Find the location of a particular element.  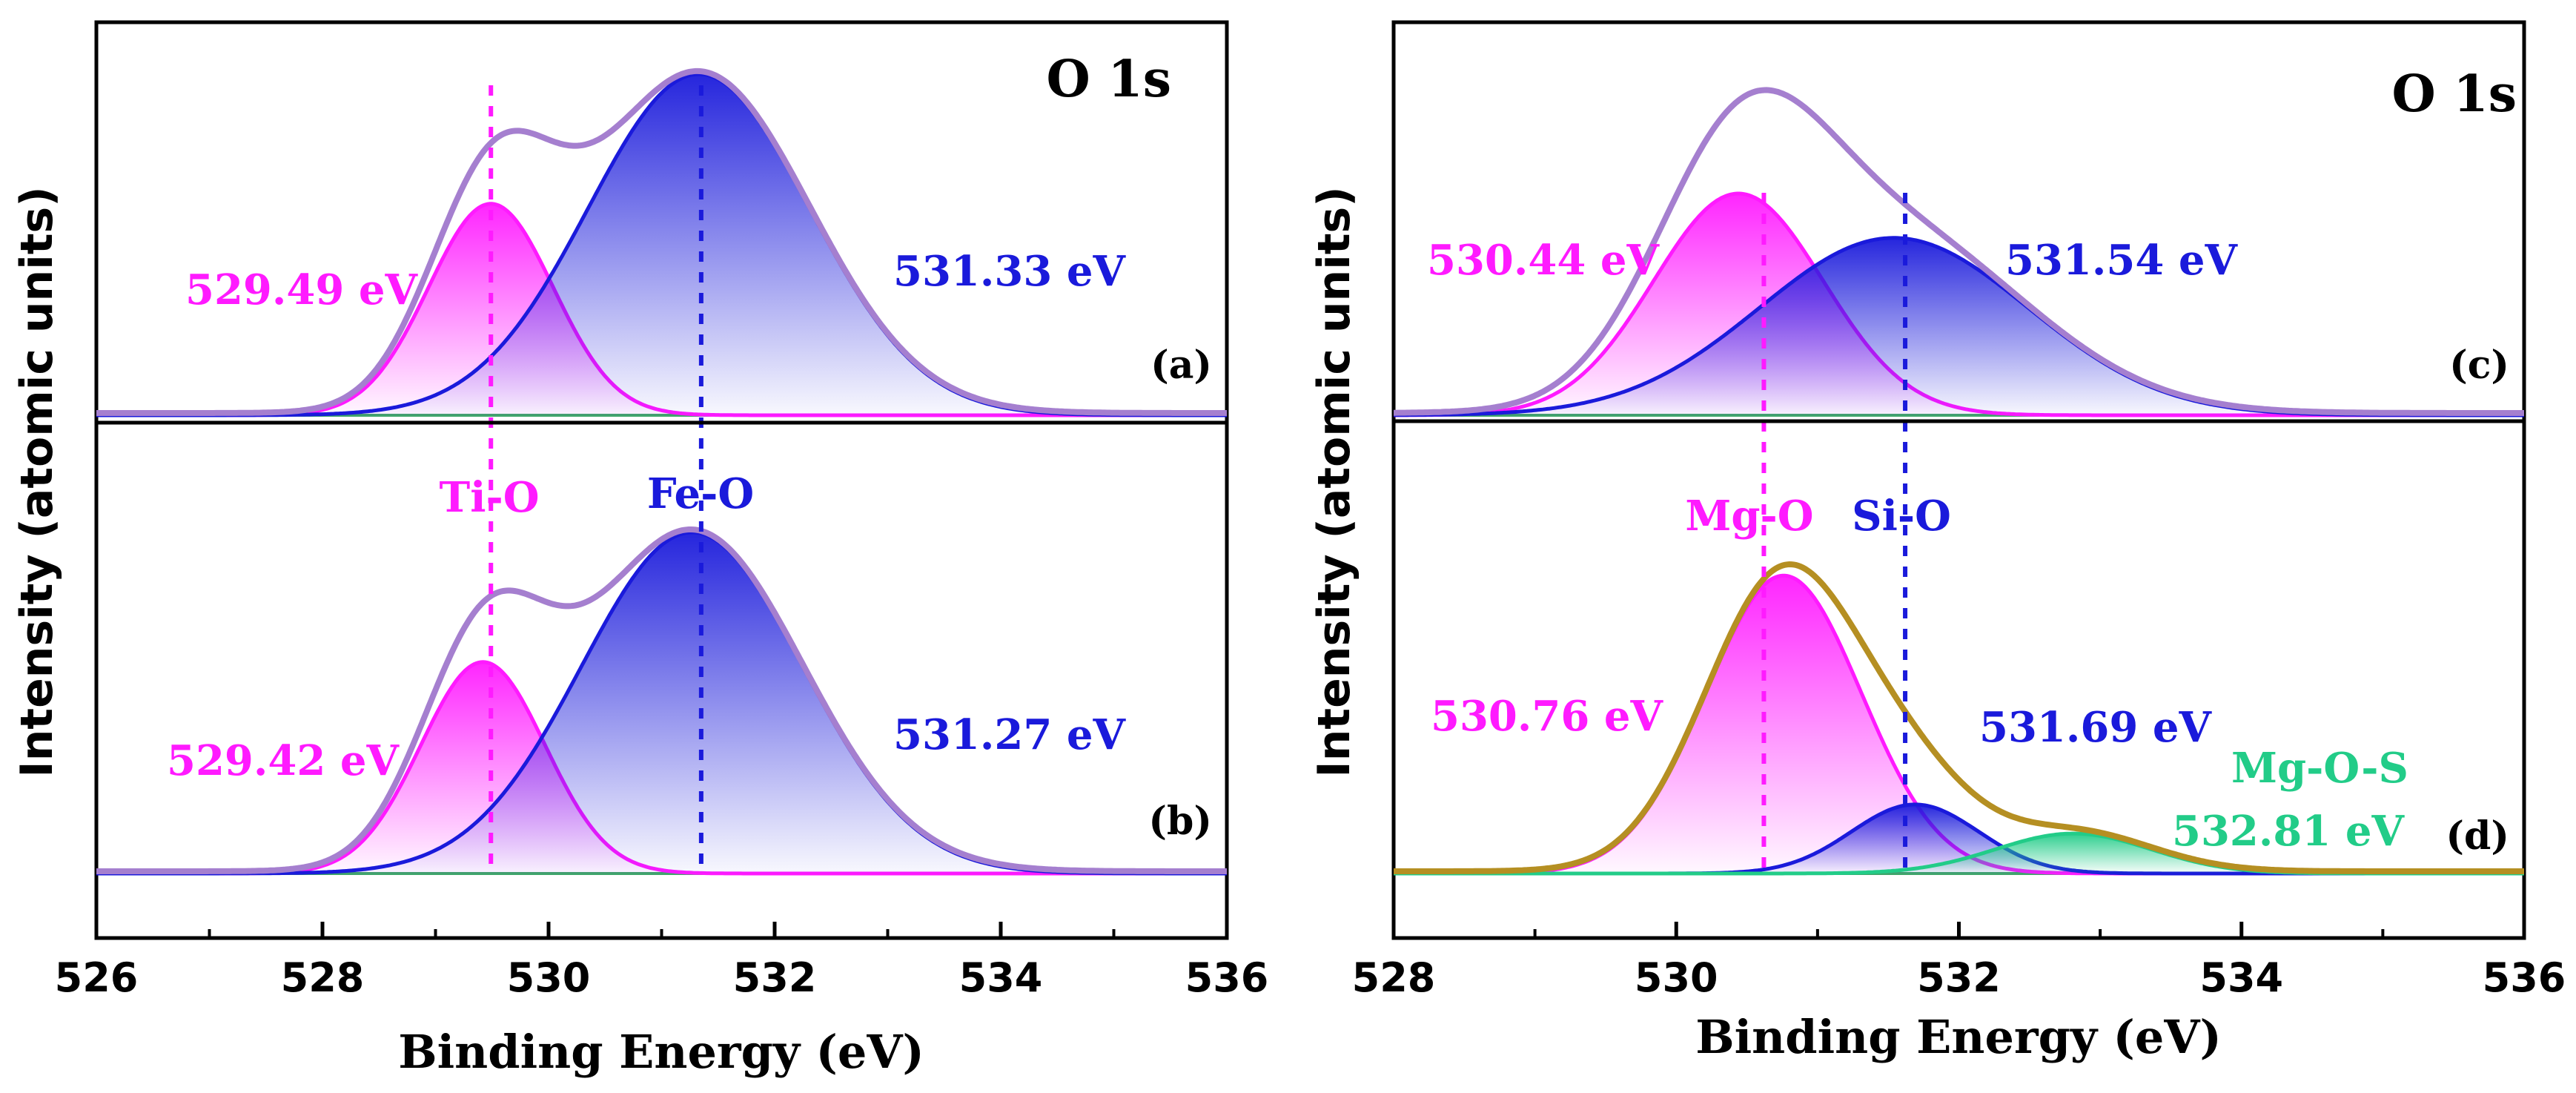

envelope-curve-a is located at coordinates (661, 241).